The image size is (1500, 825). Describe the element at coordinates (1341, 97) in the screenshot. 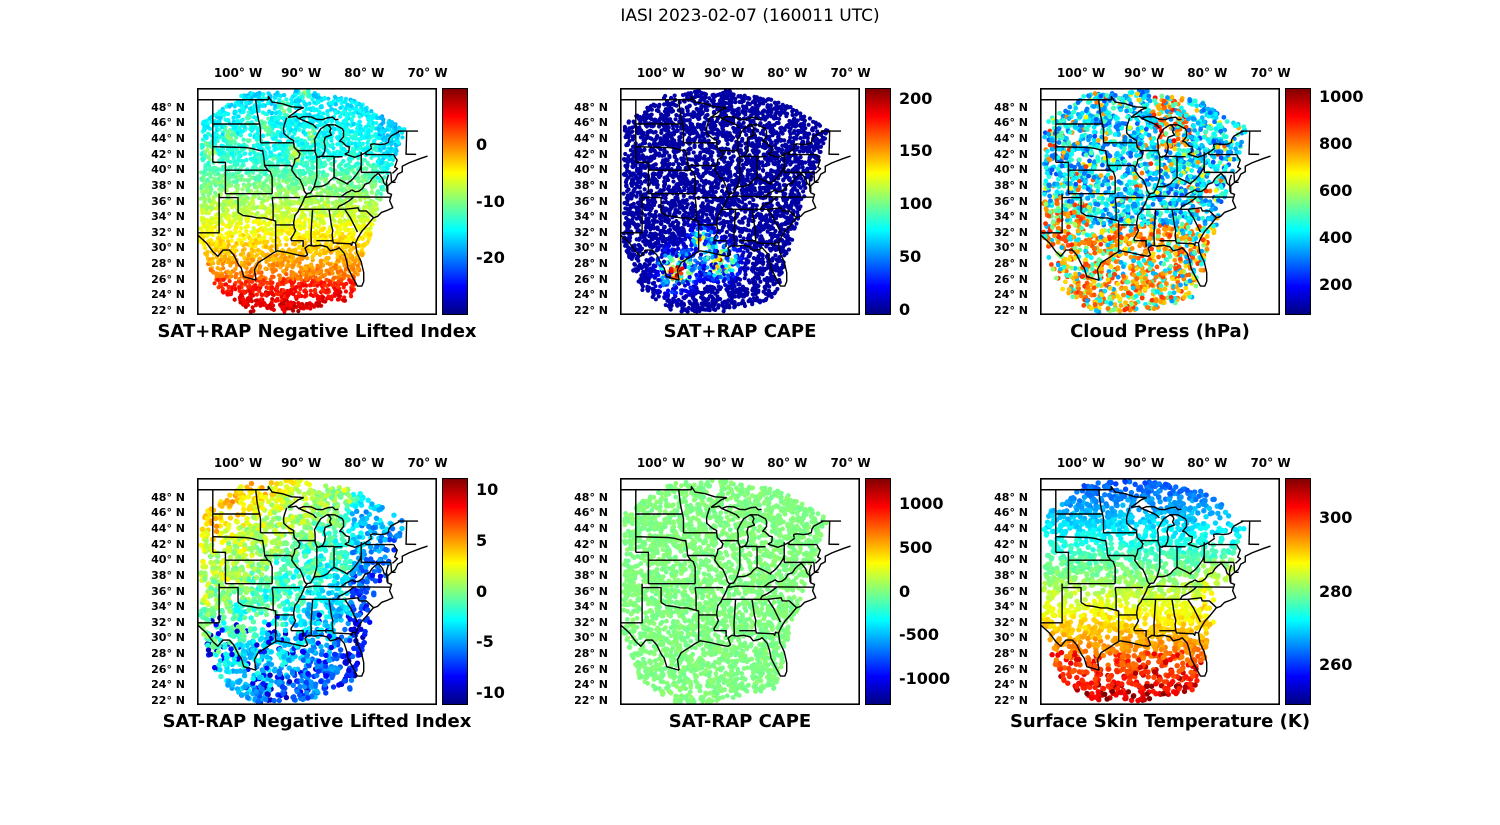

I see `colorbar-tick-label: 1000` at that location.